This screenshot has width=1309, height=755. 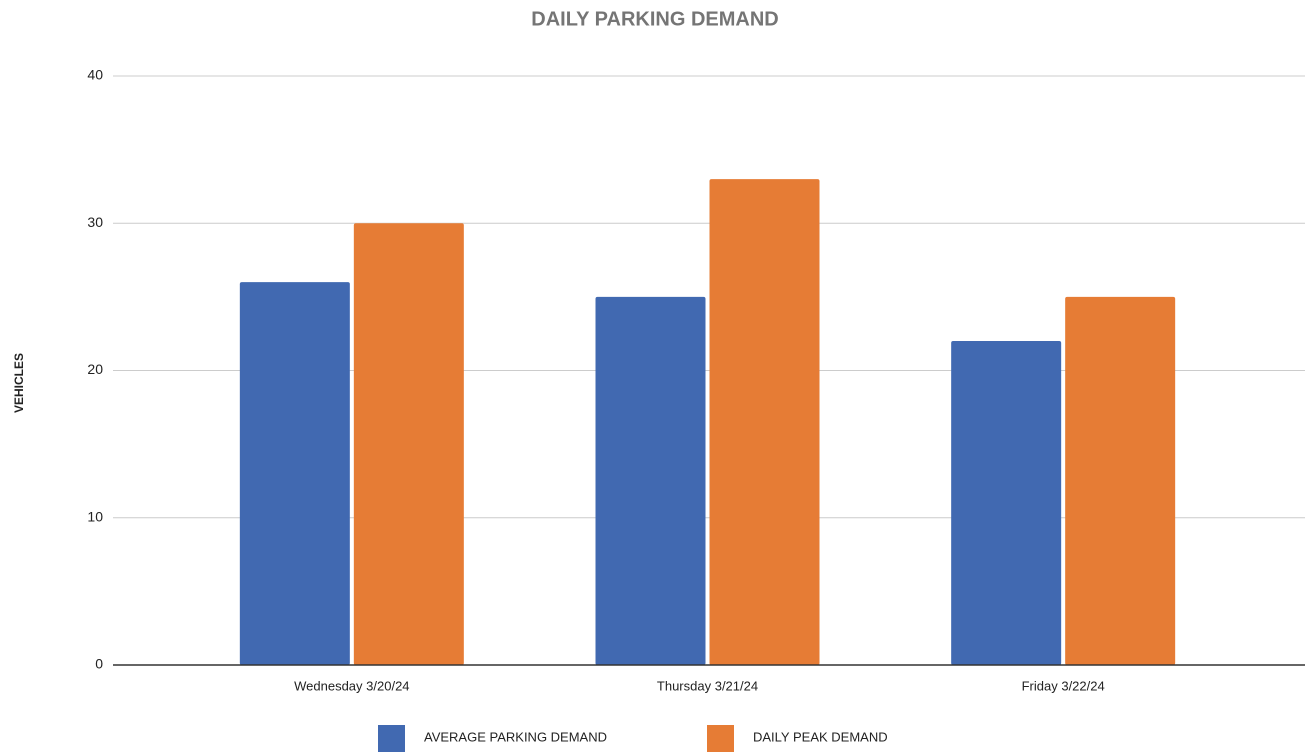 I want to click on chart-title: DAILY PARKING DEMAND, so click(x=654, y=19).